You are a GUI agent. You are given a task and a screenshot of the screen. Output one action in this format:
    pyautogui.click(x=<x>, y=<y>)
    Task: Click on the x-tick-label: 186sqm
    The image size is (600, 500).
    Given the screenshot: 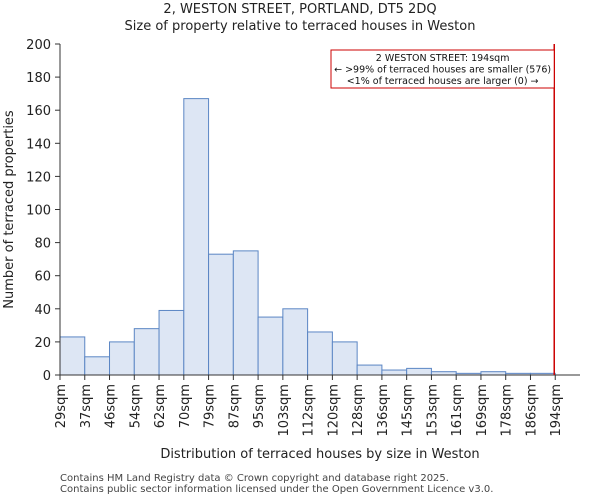 What is the action you would take?
    pyautogui.click(x=531, y=410)
    